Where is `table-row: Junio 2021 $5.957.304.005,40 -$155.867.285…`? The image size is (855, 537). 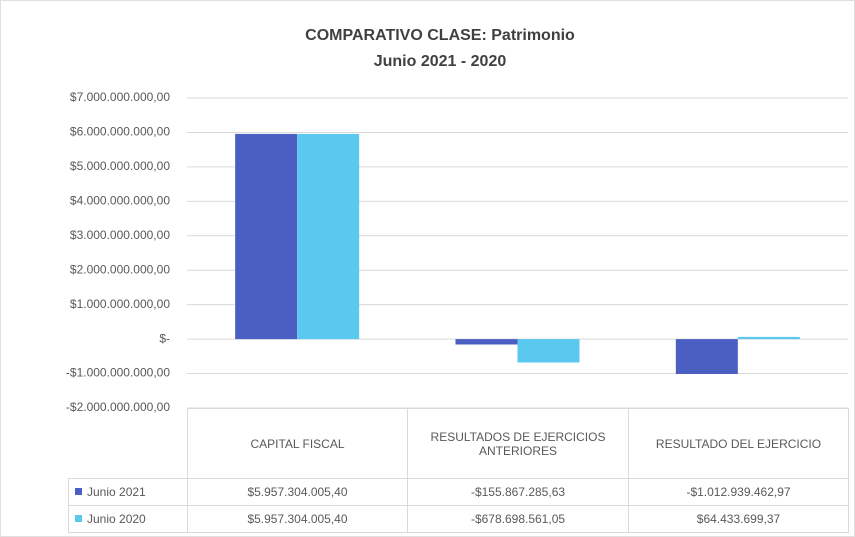
table-row: Junio 2021 $5.957.304.005,40 -$155.867.285… is located at coordinates (458, 492).